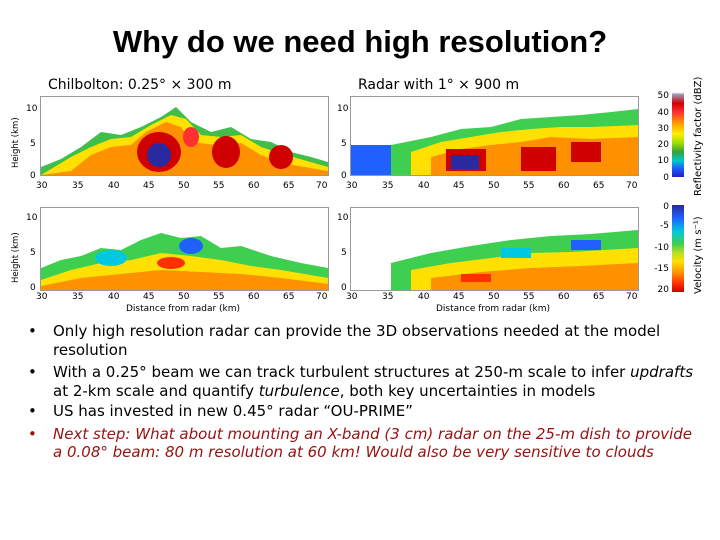 The image size is (720, 540). I want to click on velocity-tick: -10, so click(661, 248).